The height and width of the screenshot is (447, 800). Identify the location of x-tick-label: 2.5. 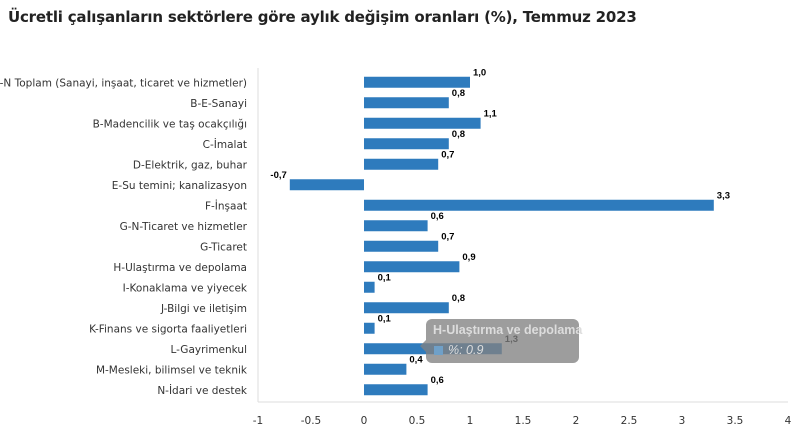
(629, 421).